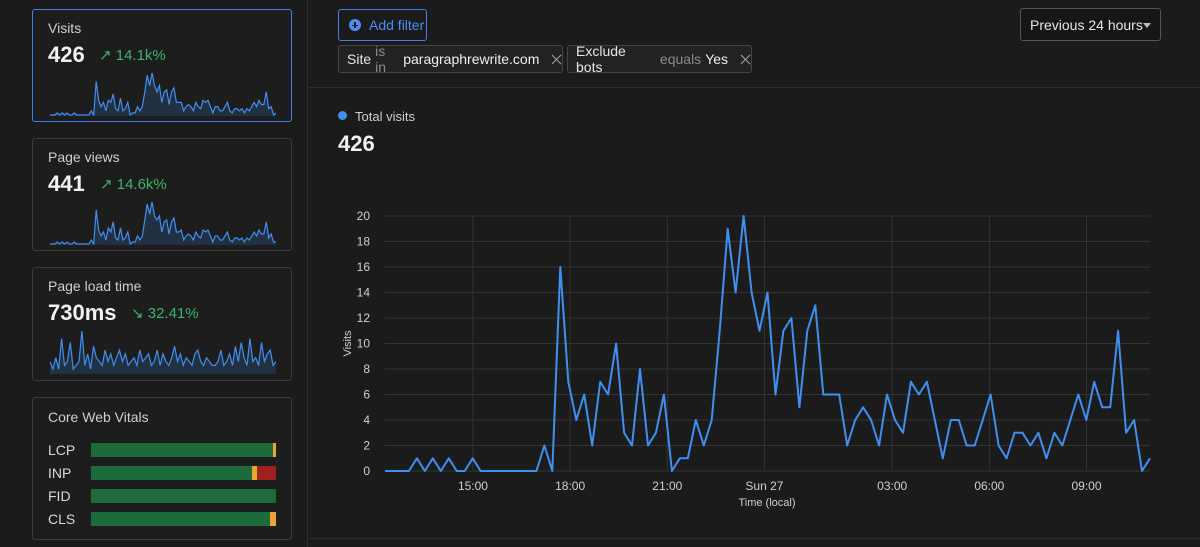 Image resolution: width=1200 pixels, height=547 pixels. What do you see at coordinates (471, 59) in the screenshot?
I see `filter-value: paragraphrewrite.com` at bounding box center [471, 59].